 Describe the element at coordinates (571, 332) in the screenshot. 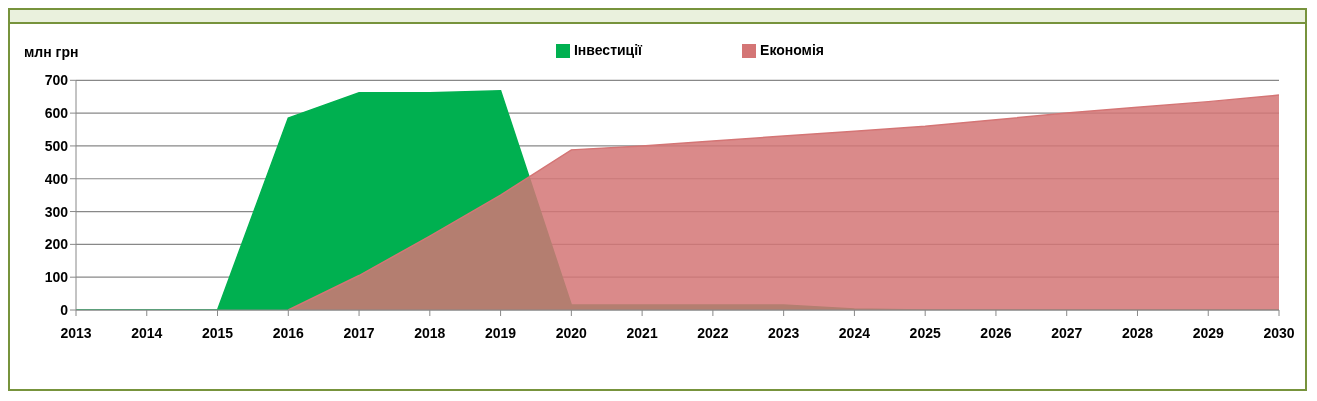

I see `x-tick-label: 2020` at that location.